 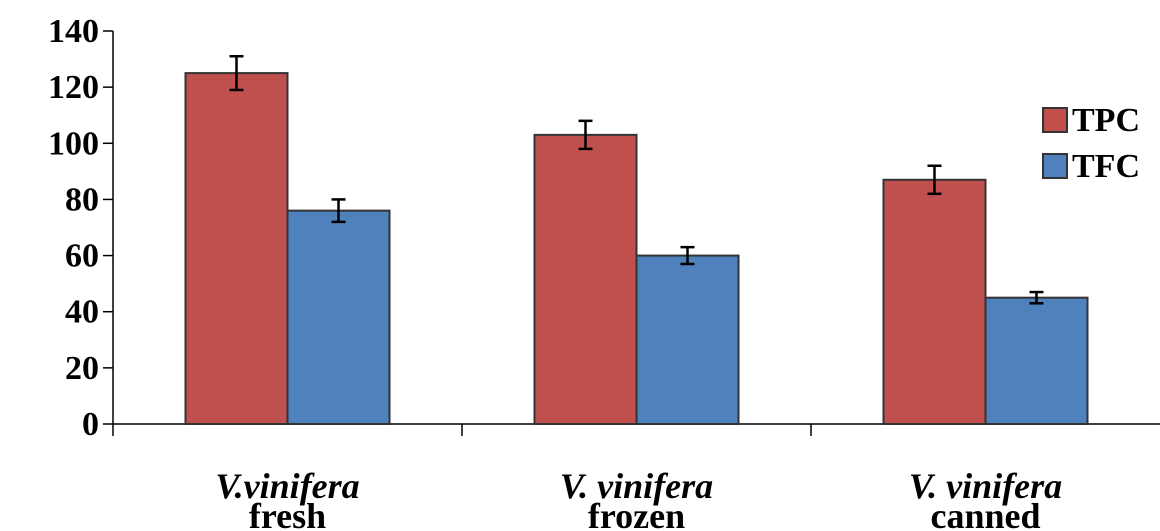 What do you see at coordinates (82, 199) in the screenshot?
I see `y-tick-label: 80` at bounding box center [82, 199].